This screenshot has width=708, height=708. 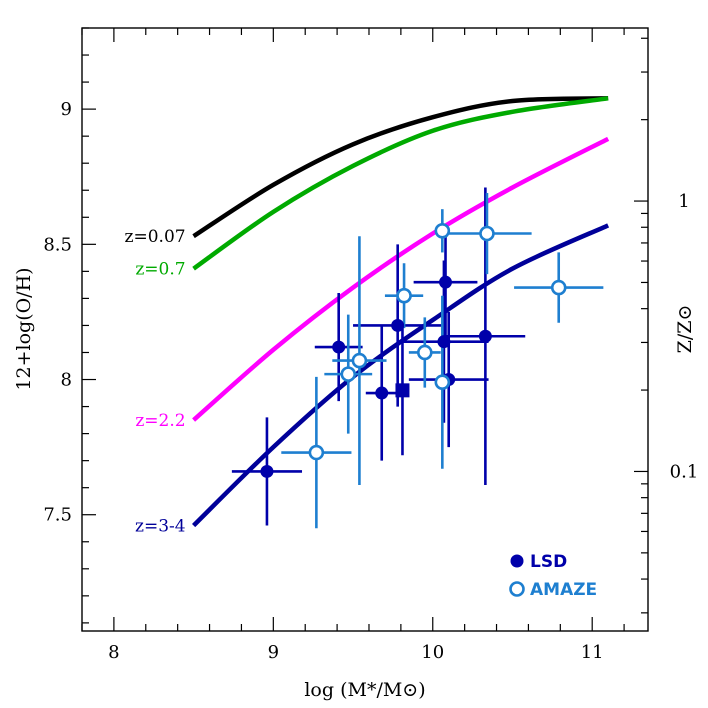 I want to click on legend-label: AMAZE, so click(x=563, y=590).